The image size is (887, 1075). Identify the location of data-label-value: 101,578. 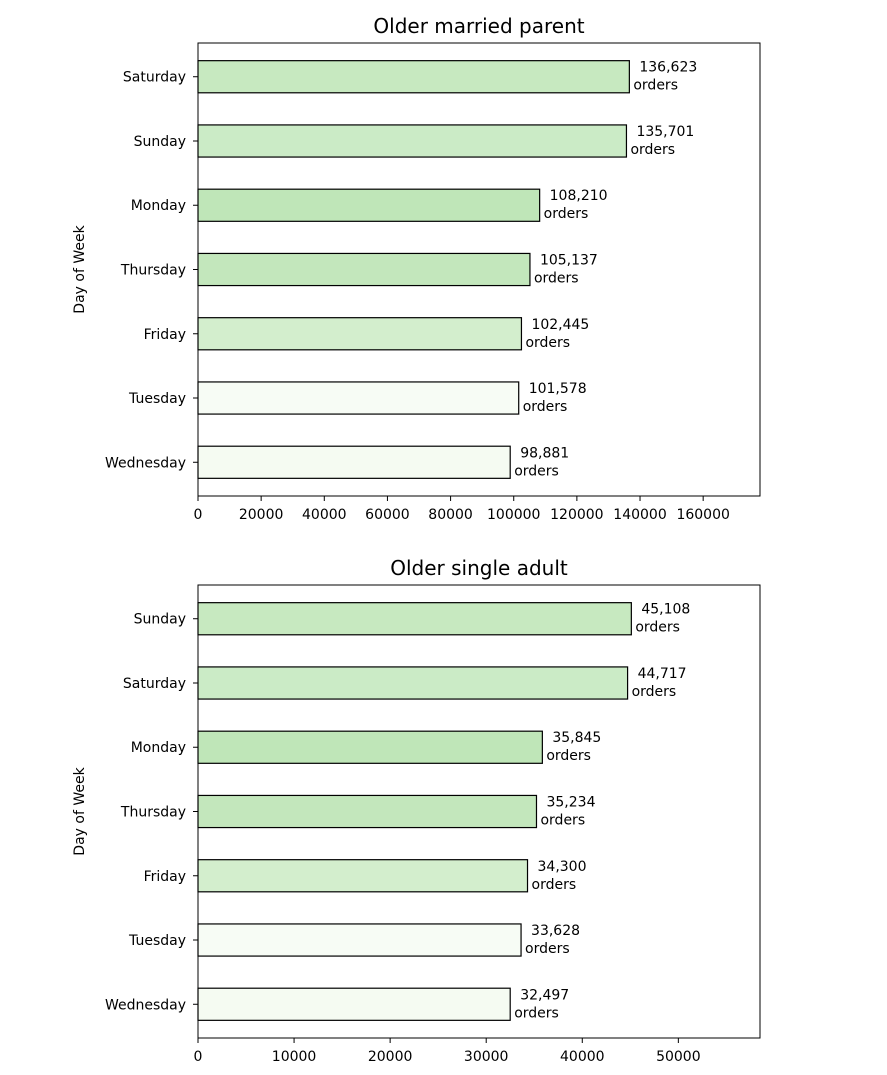
(558, 389).